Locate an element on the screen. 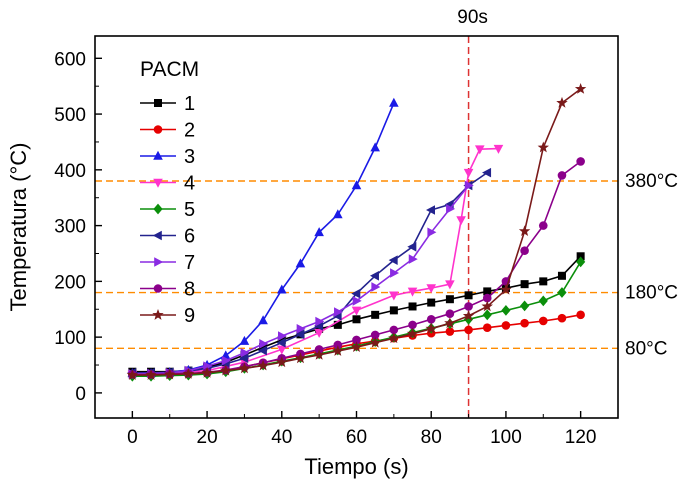  y-tick-label: 100 is located at coordinates (70, 338).